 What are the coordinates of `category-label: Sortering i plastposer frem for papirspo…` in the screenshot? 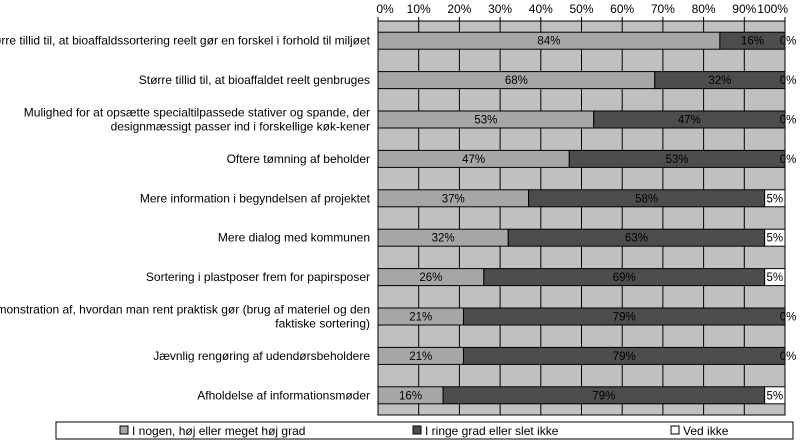 It's located at (258, 277).